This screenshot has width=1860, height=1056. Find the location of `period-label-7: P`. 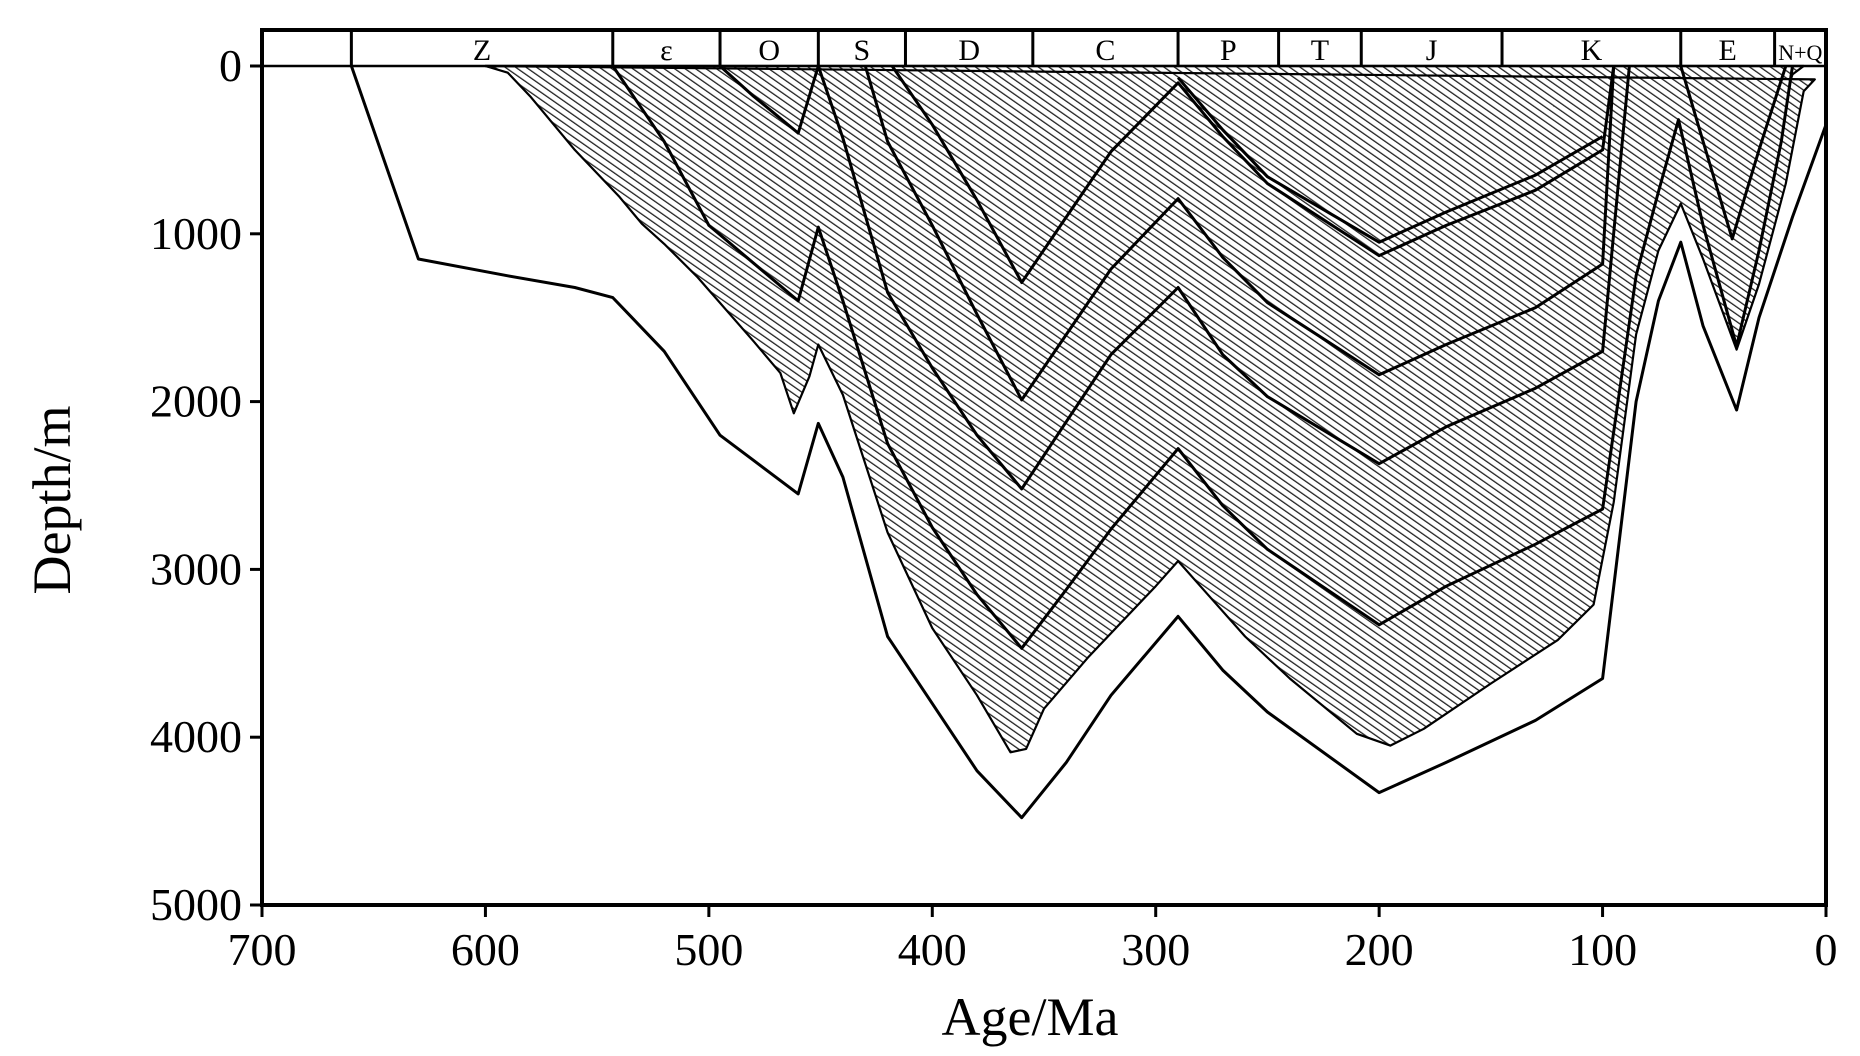

period-label-7: P is located at coordinates (1228, 50).